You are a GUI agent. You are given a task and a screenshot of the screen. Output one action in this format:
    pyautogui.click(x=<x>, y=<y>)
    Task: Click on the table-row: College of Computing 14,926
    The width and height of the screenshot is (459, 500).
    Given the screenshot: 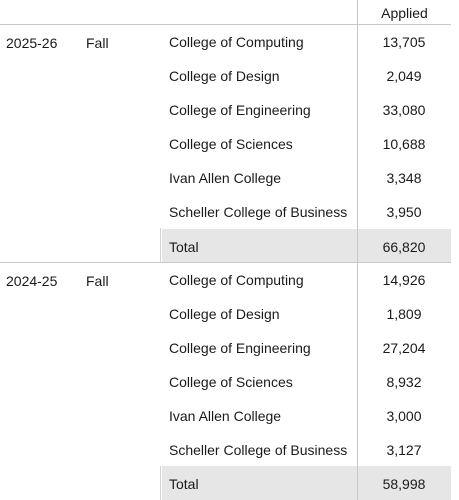 What is the action you would take?
    pyautogui.click(x=306, y=280)
    